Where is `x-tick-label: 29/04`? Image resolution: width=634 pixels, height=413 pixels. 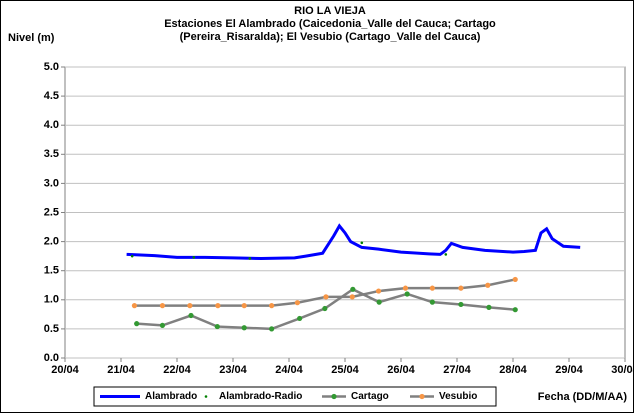 x-tick-label: 29/04 is located at coordinates (569, 370).